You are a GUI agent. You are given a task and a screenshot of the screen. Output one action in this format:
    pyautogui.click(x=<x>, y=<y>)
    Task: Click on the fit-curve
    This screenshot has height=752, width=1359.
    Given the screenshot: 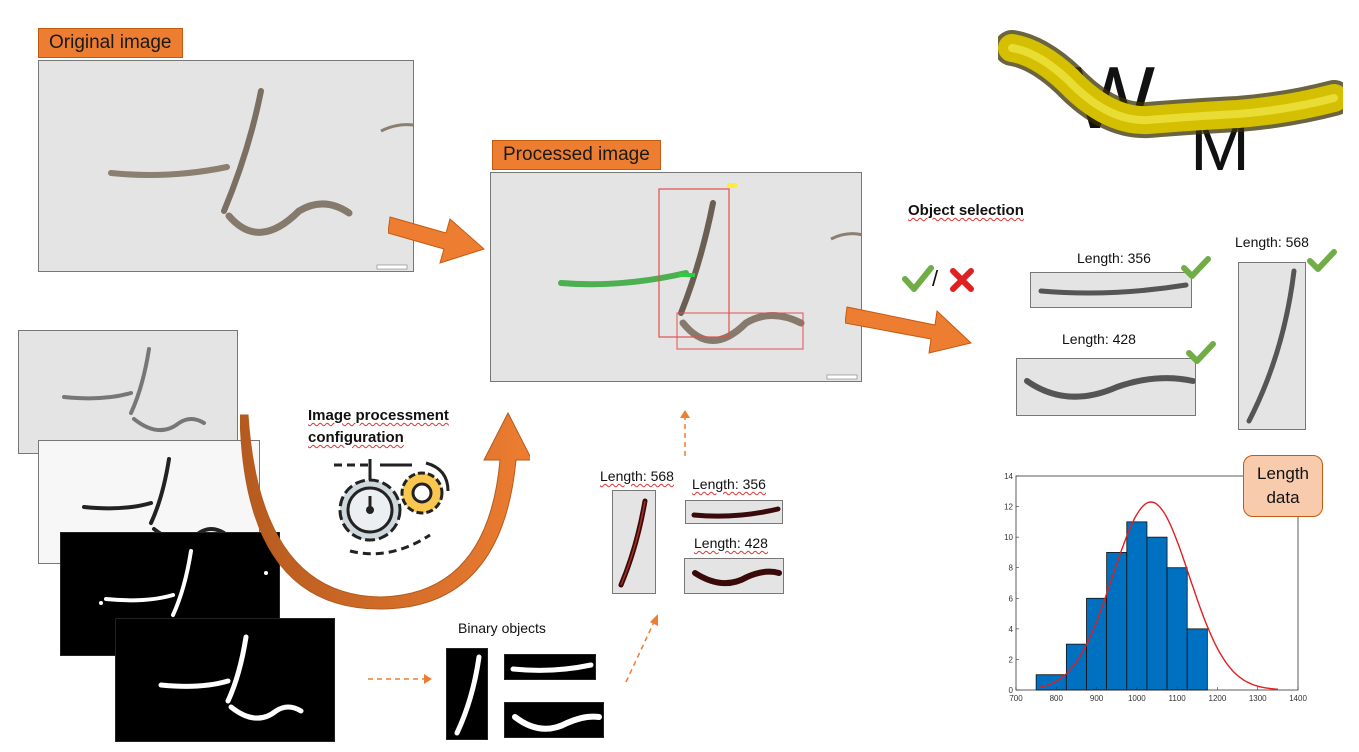 What is the action you would take?
    pyautogui.click(x=1159, y=595)
    